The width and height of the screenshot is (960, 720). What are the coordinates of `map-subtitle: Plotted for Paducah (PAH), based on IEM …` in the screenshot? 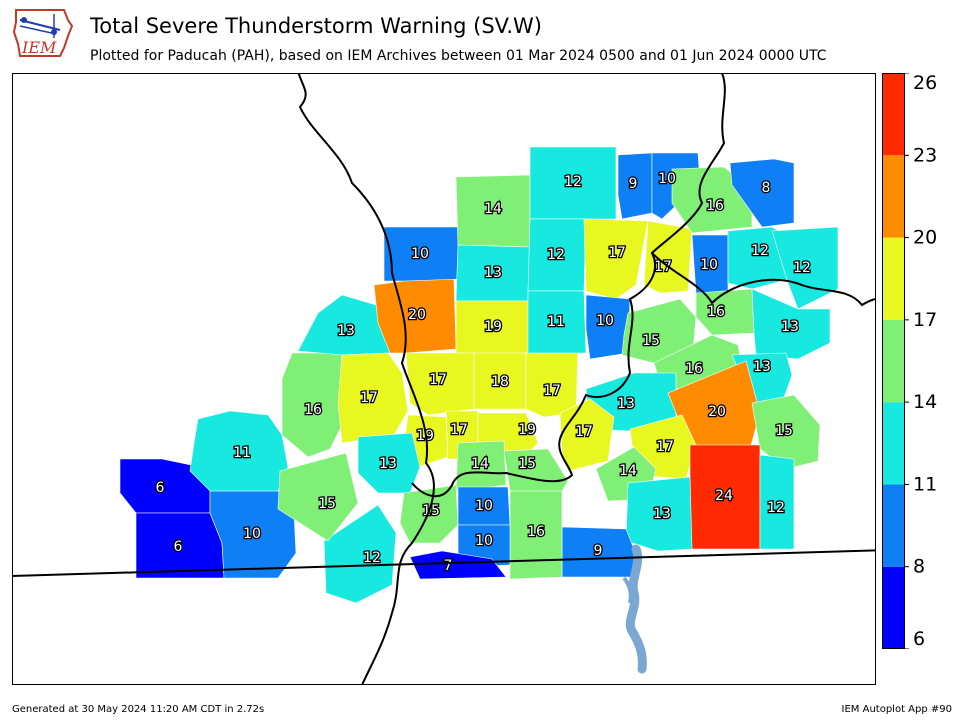 It's located at (458, 56).